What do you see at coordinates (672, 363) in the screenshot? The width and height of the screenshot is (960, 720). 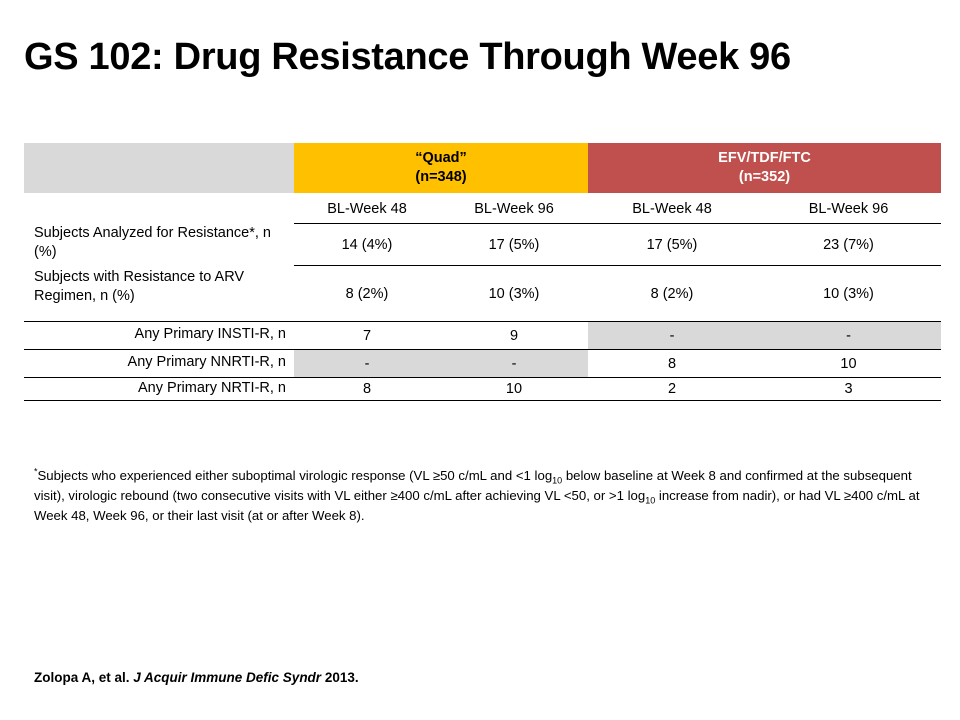 I see `cell-nnrti-efv-w48: 8` at bounding box center [672, 363].